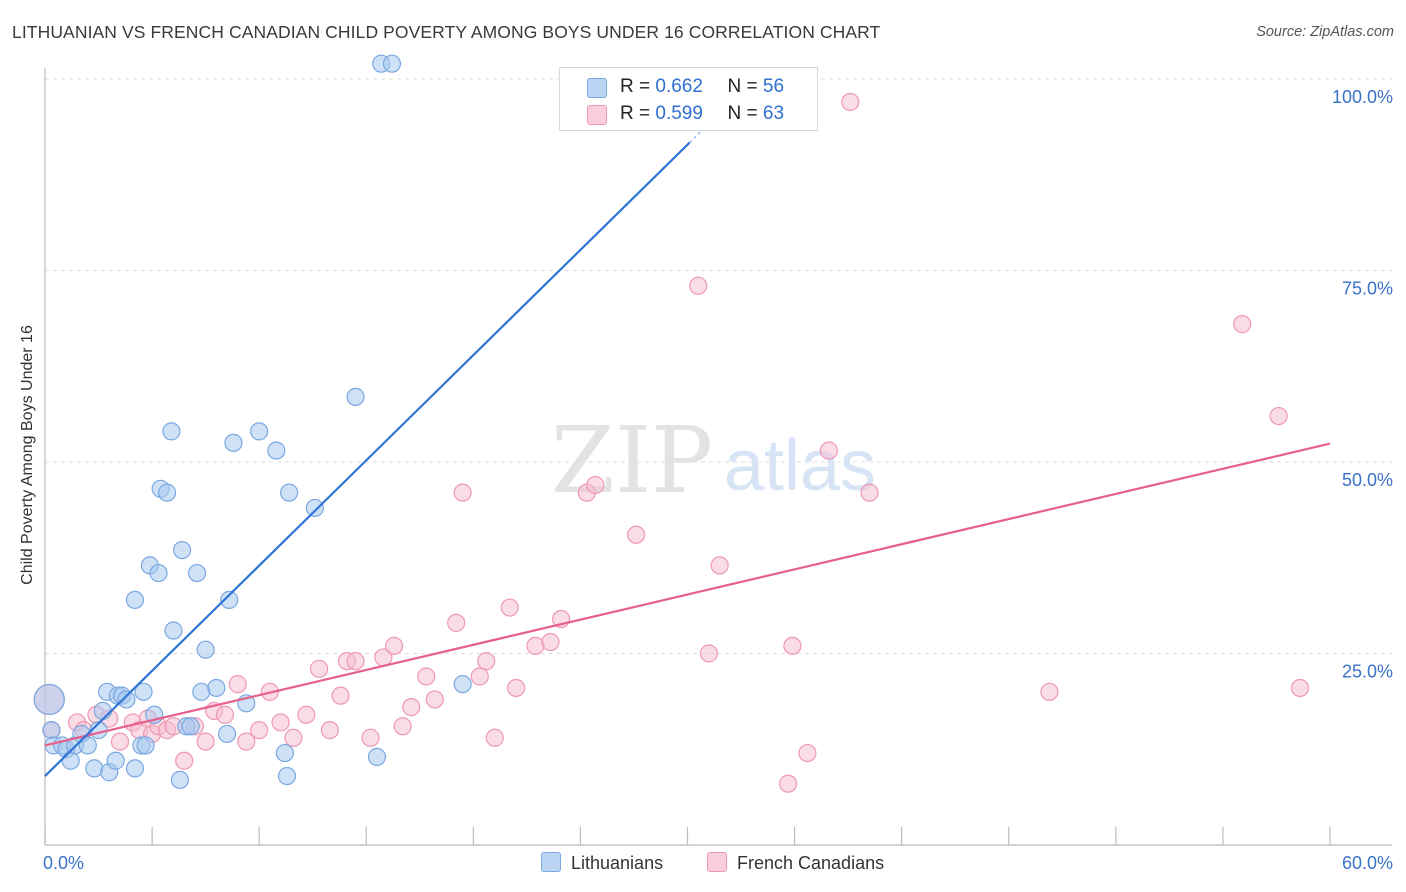  What do you see at coordinates (1367, 672) in the screenshot?
I see `y-tick-label-0: 25.0%` at bounding box center [1367, 672].